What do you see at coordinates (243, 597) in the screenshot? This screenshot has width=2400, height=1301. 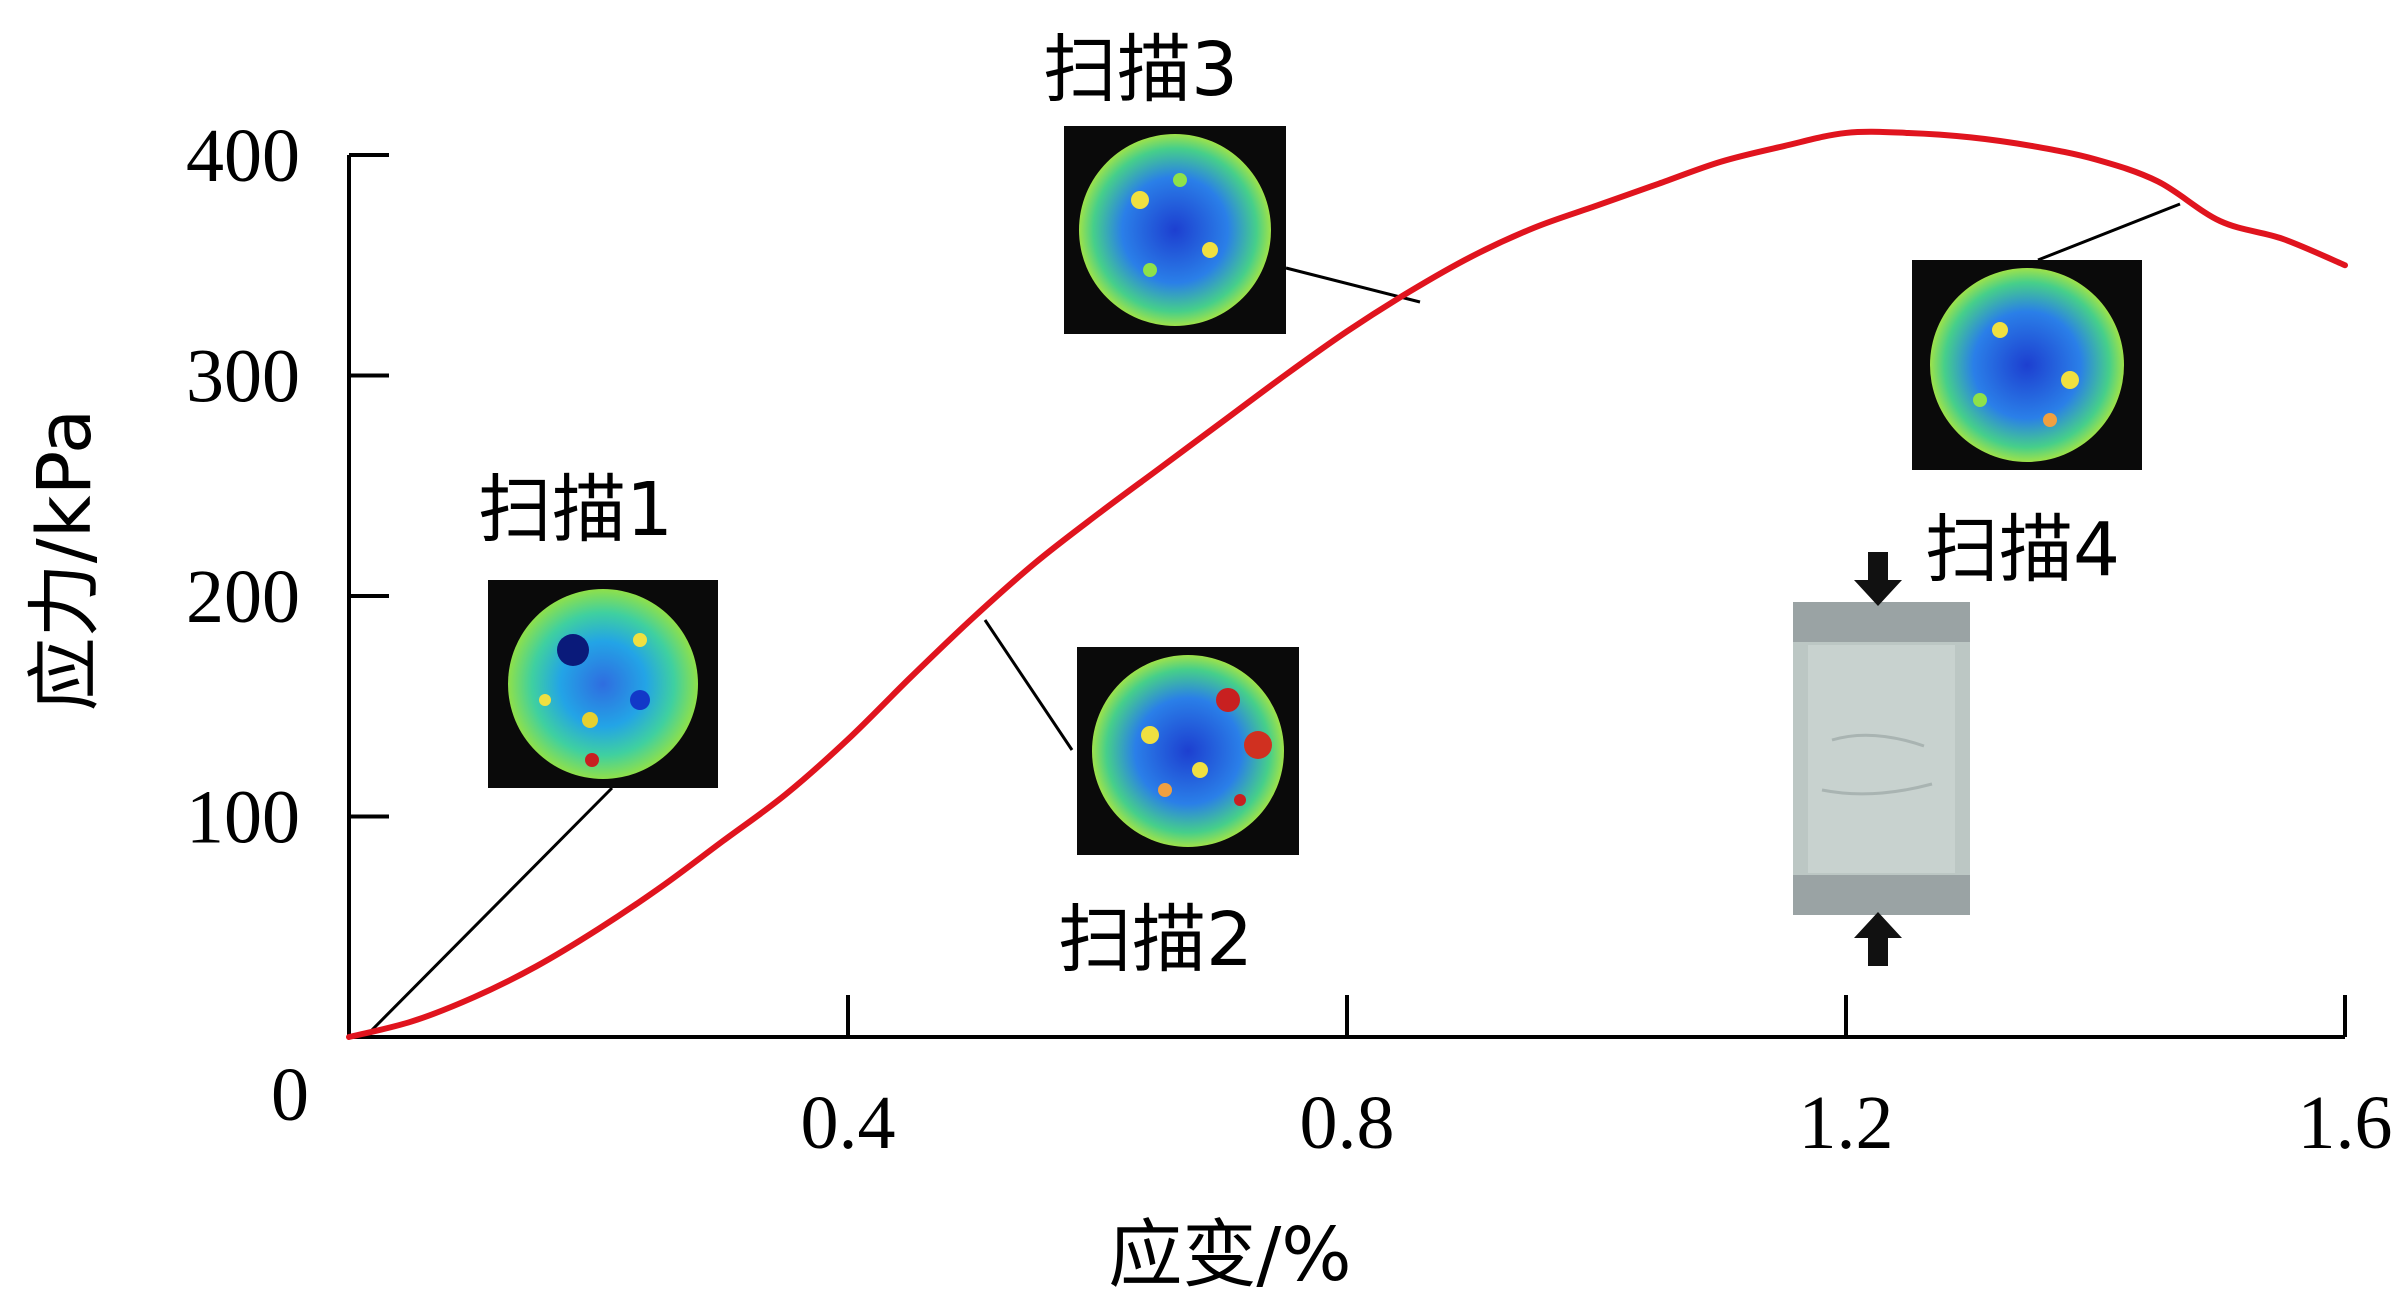 I see `y-tick-label: 200` at bounding box center [243, 597].